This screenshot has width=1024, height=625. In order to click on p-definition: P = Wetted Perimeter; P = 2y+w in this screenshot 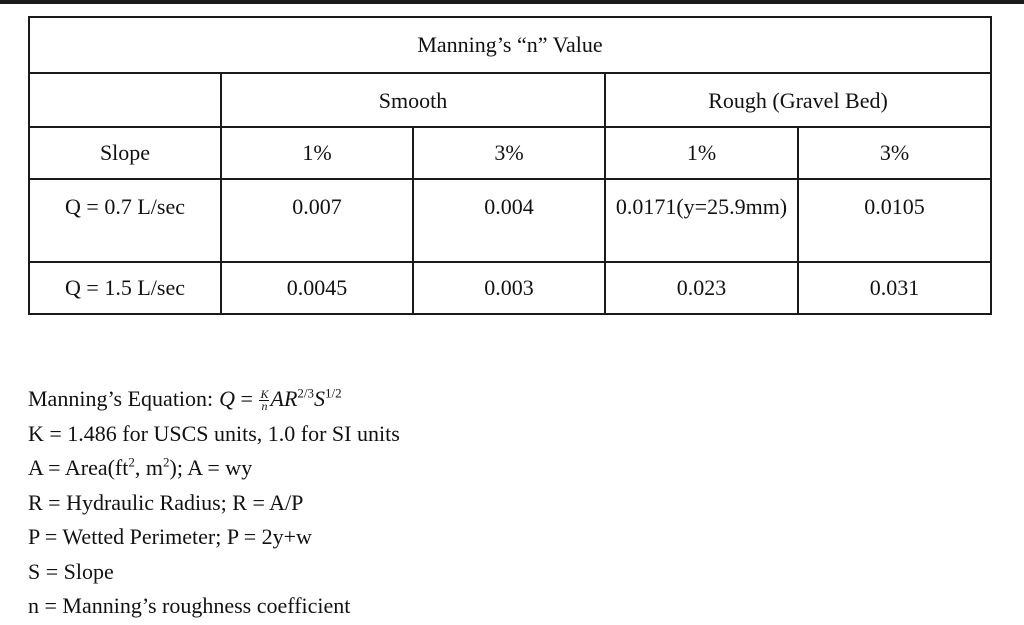, I will do `click(170, 536)`.